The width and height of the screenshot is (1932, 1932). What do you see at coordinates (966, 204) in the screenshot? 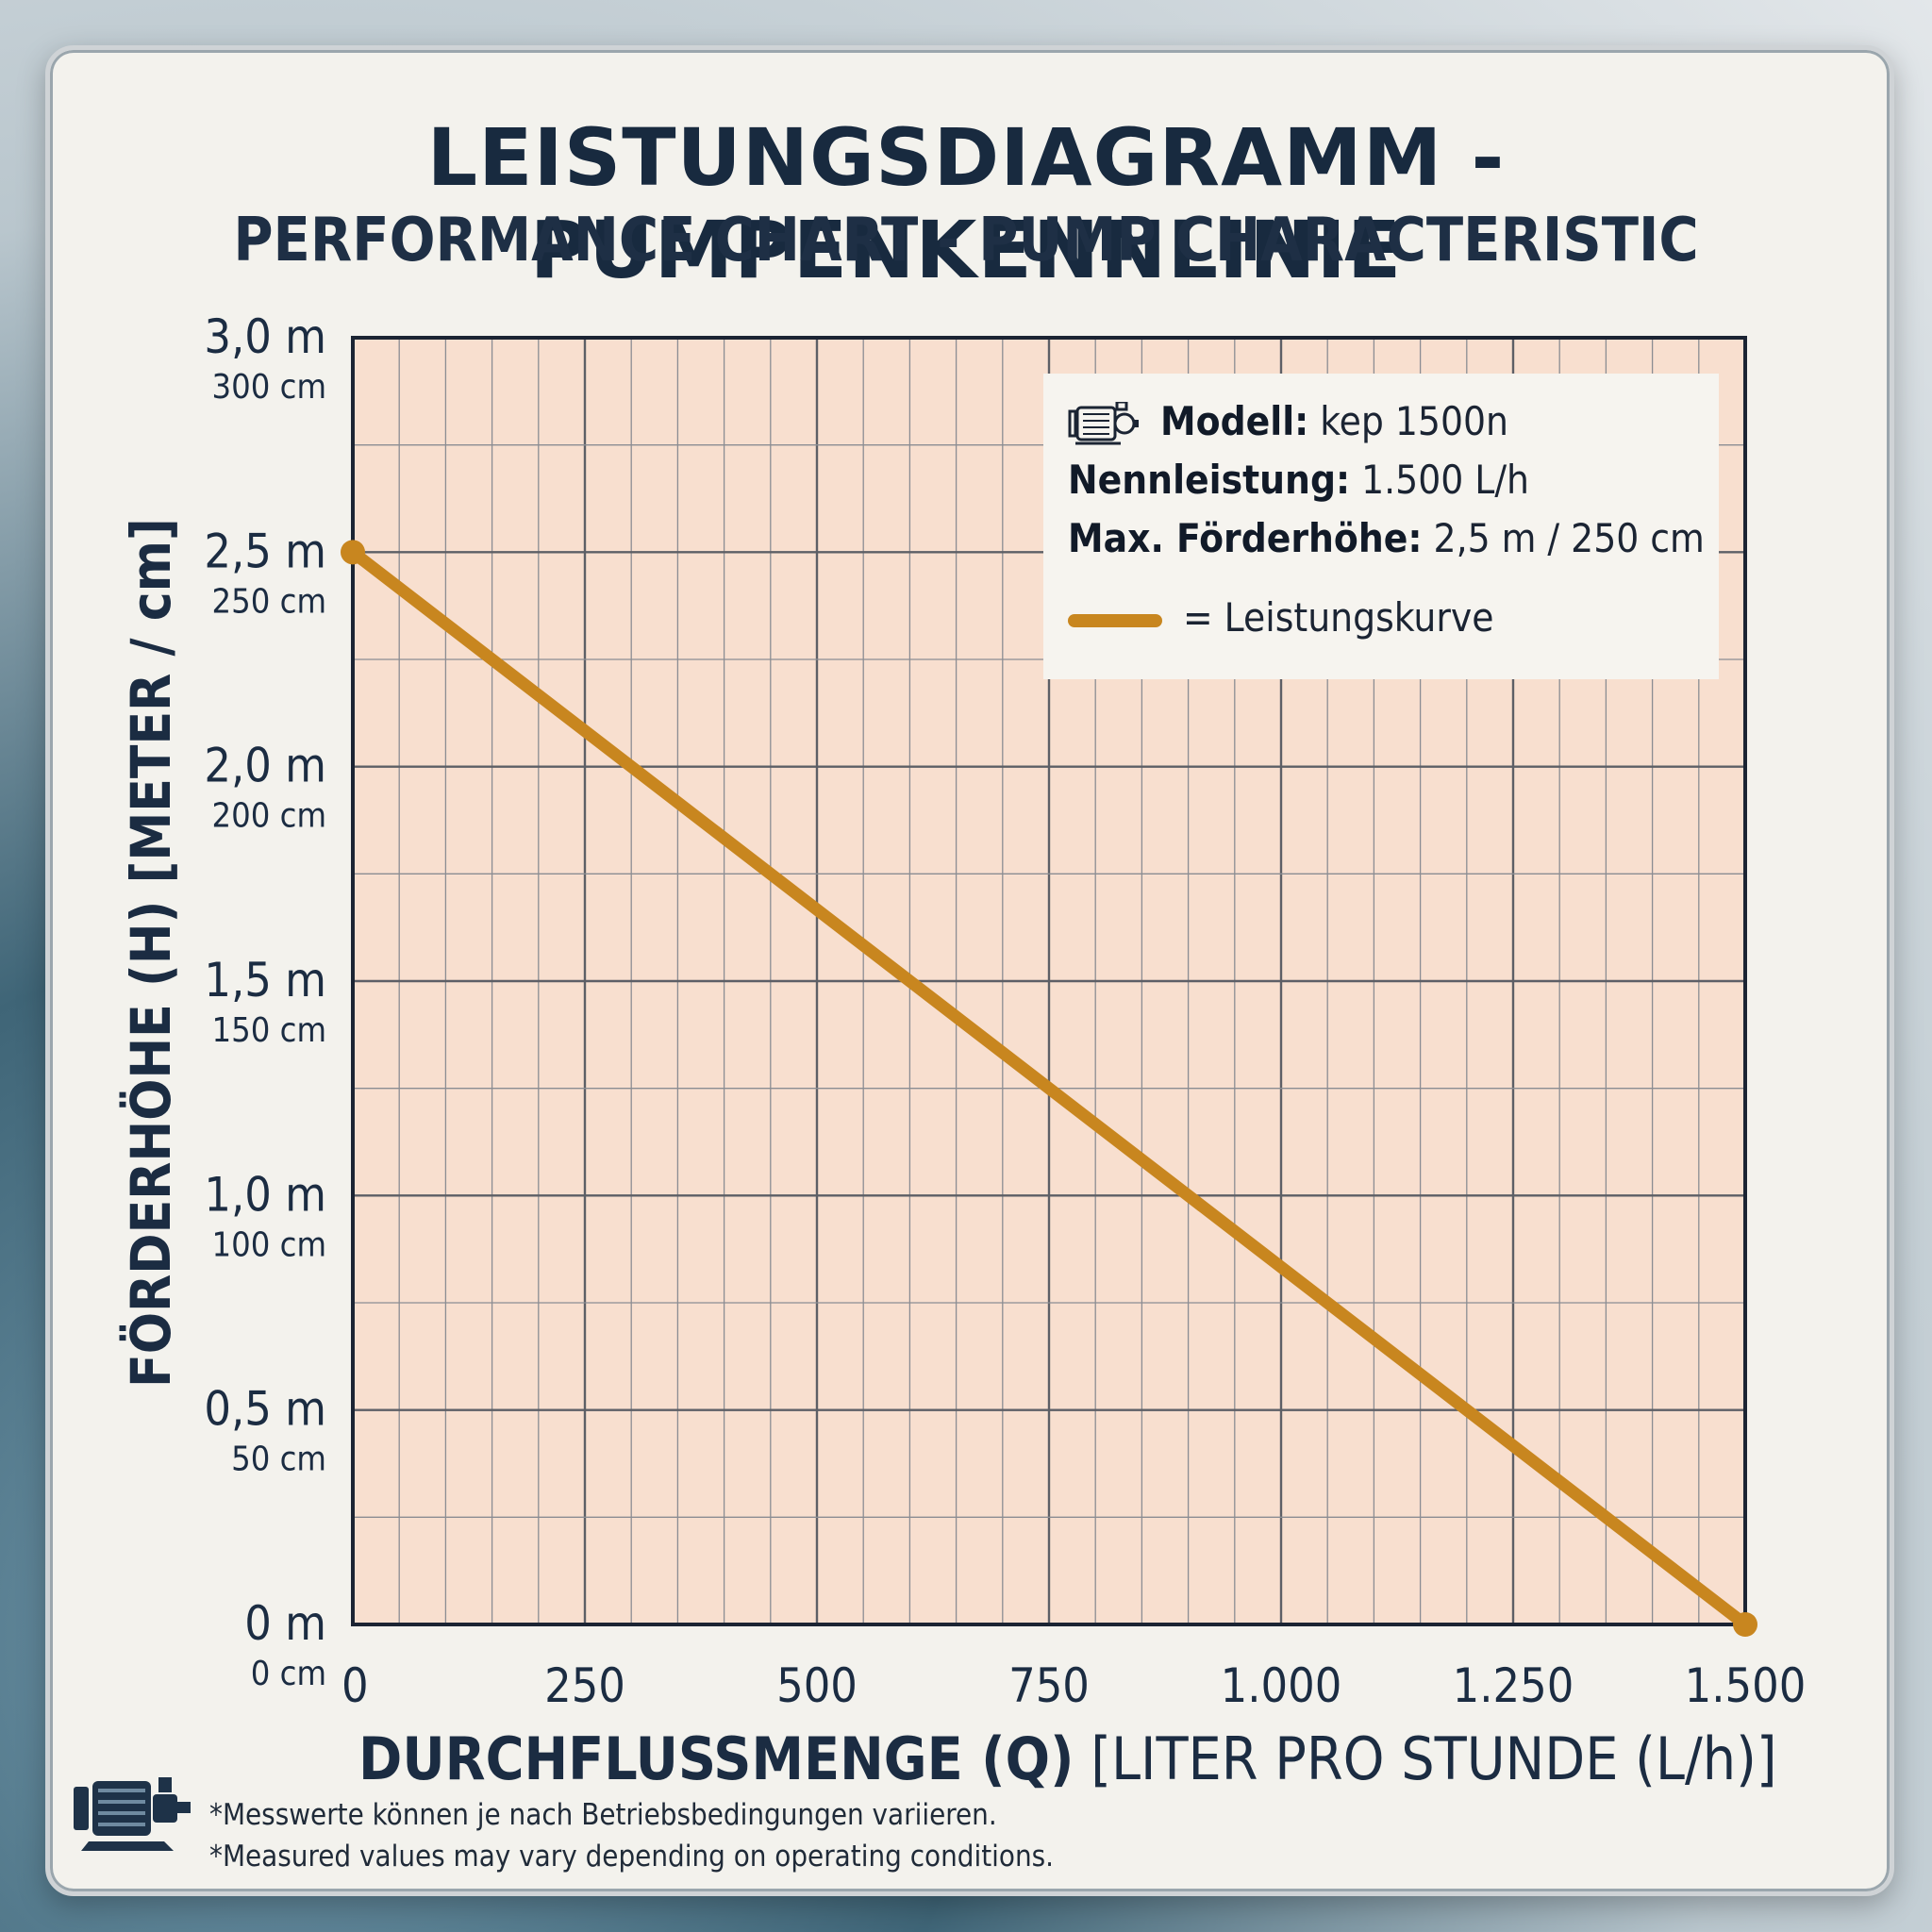
I see `chart-title: LEISTUNGSDIAGRAMM - PUMPENKENNLINIE` at bounding box center [966, 204].